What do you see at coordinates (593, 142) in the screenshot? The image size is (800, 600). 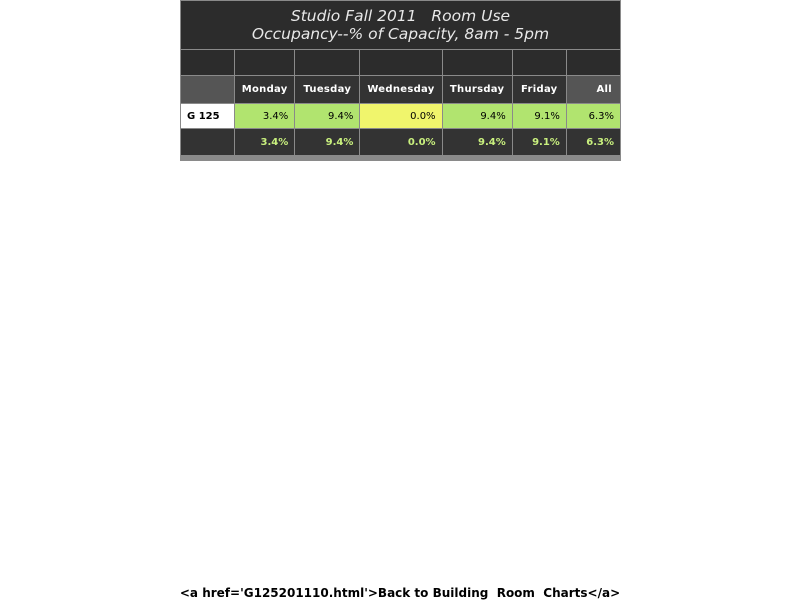 I see `total-cell-all: 6.3%` at bounding box center [593, 142].